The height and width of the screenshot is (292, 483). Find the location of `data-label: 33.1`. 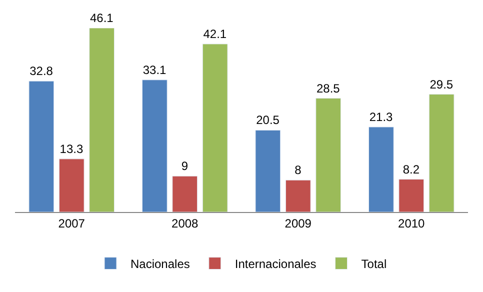

data-label: 33.1 is located at coordinates (154, 69).